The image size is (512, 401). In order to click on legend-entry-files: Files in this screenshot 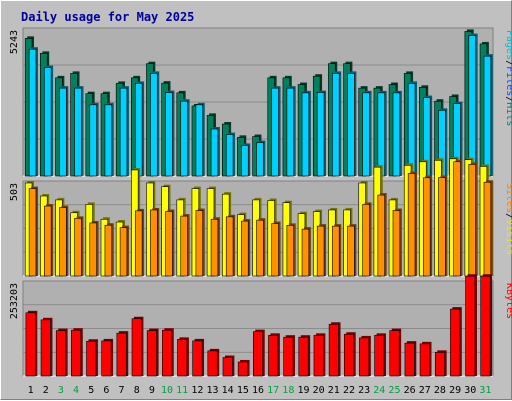, I will do `click(508, 81)`.